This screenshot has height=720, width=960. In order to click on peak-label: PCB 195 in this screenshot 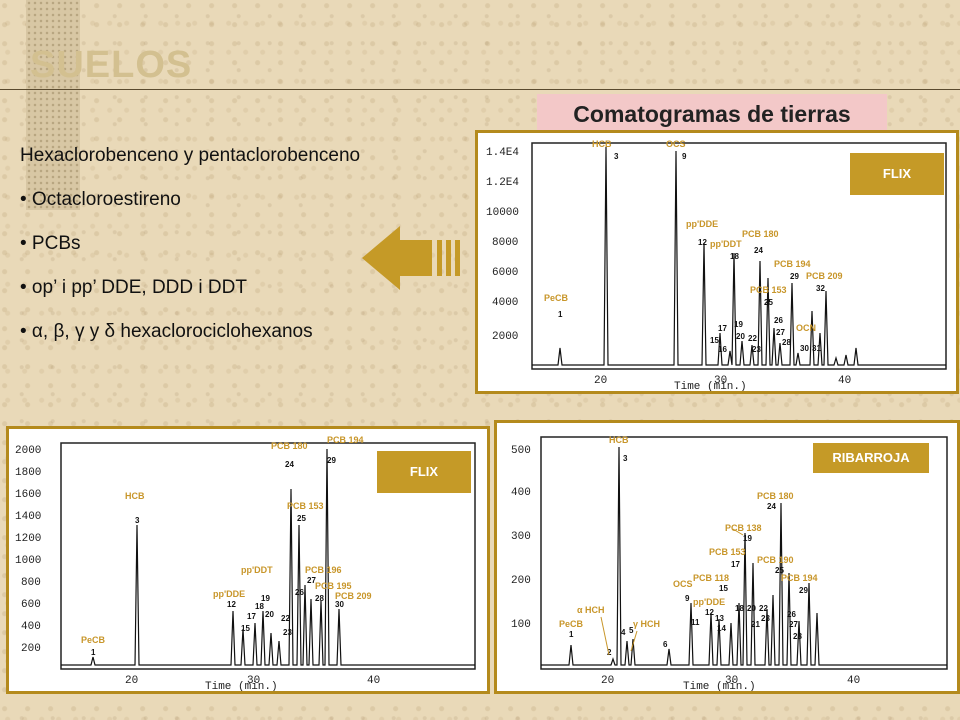, I will do `click(333, 586)`.